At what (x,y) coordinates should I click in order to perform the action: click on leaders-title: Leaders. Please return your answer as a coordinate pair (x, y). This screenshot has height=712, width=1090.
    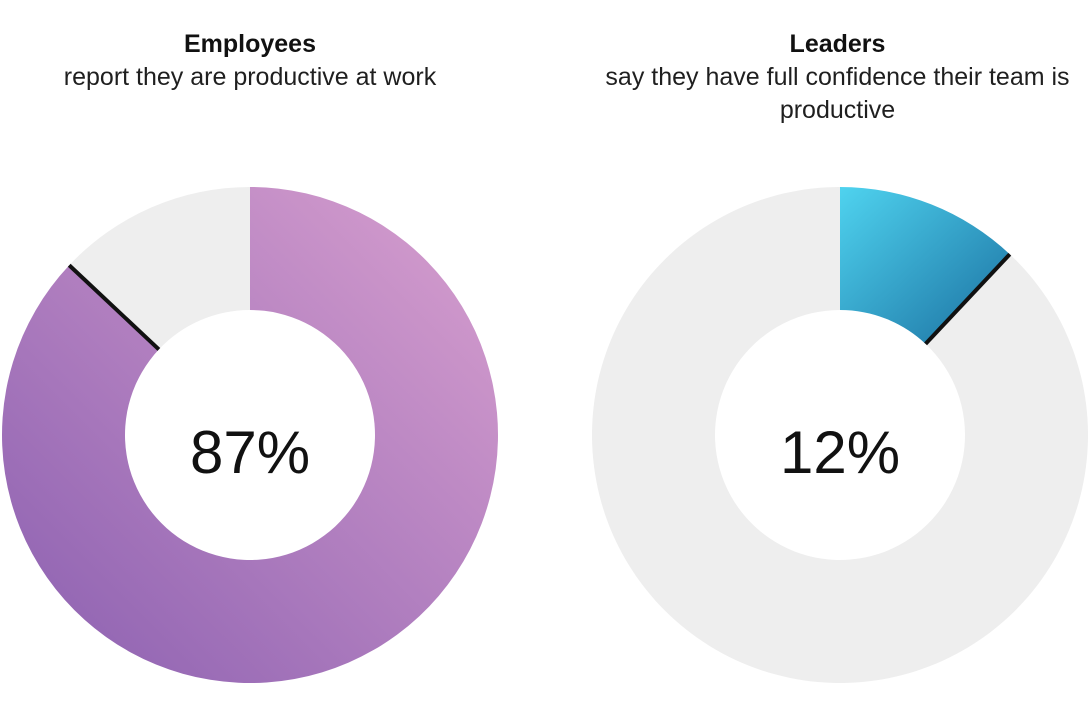
    Looking at the image, I should click on (837, 44).